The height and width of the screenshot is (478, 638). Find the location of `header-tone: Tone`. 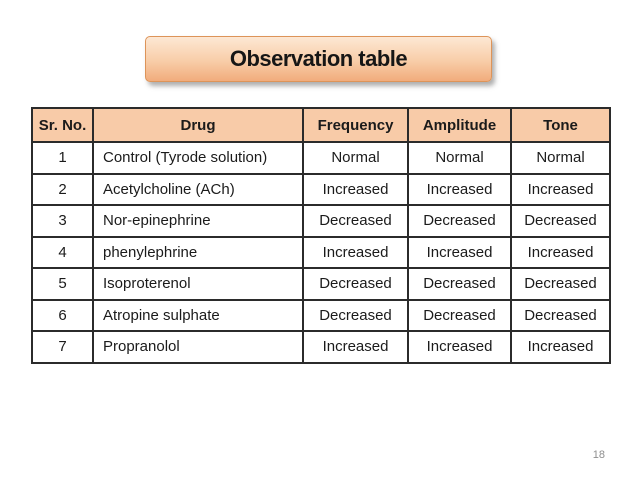

header-tone: Tone is located at coordinates (560, 125).